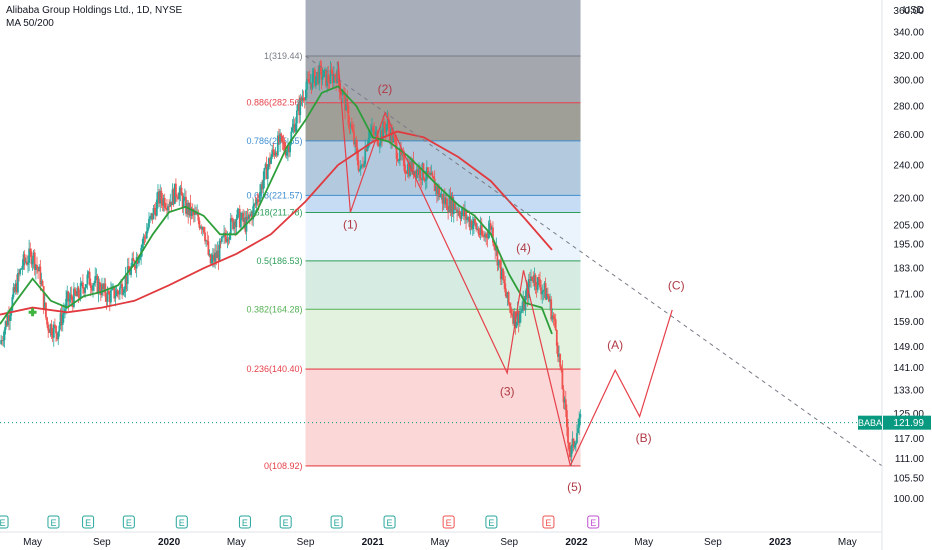 Image resolution: width=932 pixels, height=550 pixels. I want to click on fib-level-label: 0.5(186.53), so click(279, 261).